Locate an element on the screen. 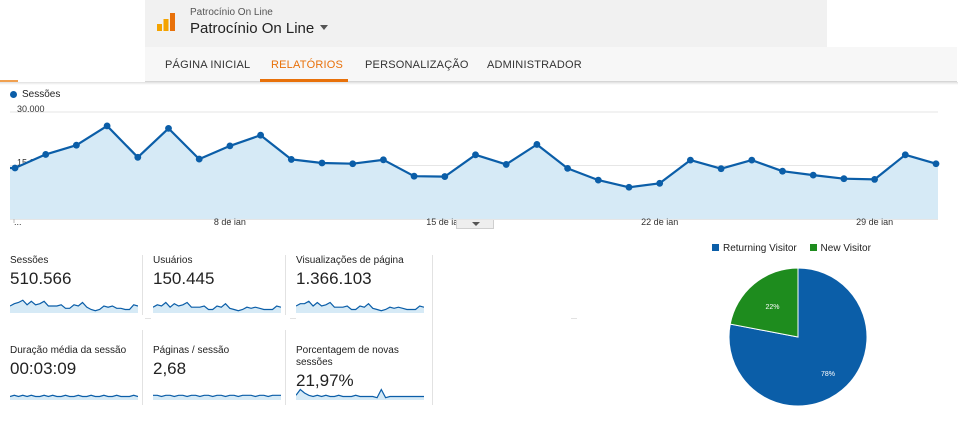 The width and height of the screenshot is (958, 421). pie-slice-label: 22% is located at coordinates (772, 307).